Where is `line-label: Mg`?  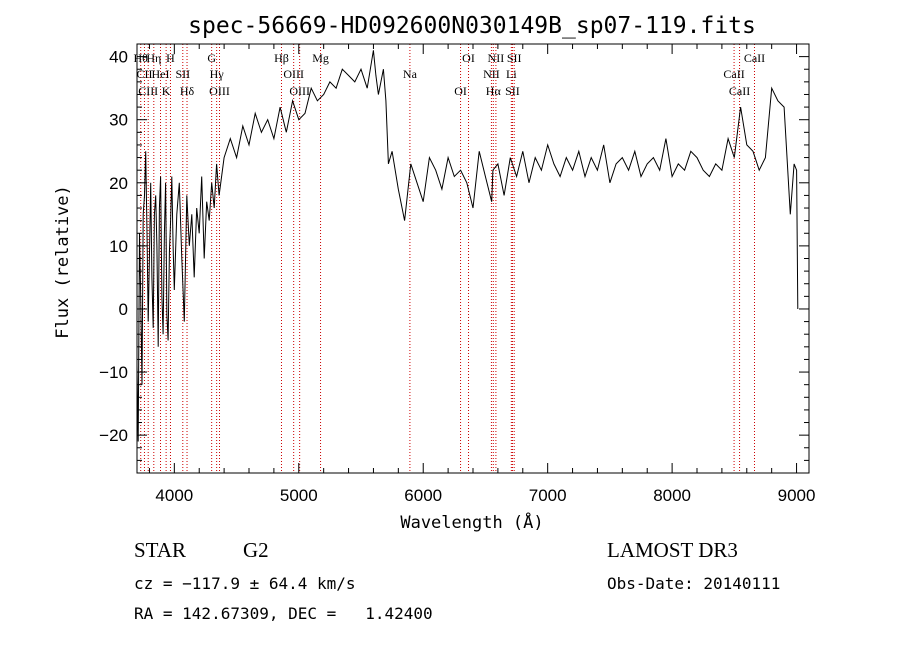
line-label: Mg is located at coordinates (320, 58).